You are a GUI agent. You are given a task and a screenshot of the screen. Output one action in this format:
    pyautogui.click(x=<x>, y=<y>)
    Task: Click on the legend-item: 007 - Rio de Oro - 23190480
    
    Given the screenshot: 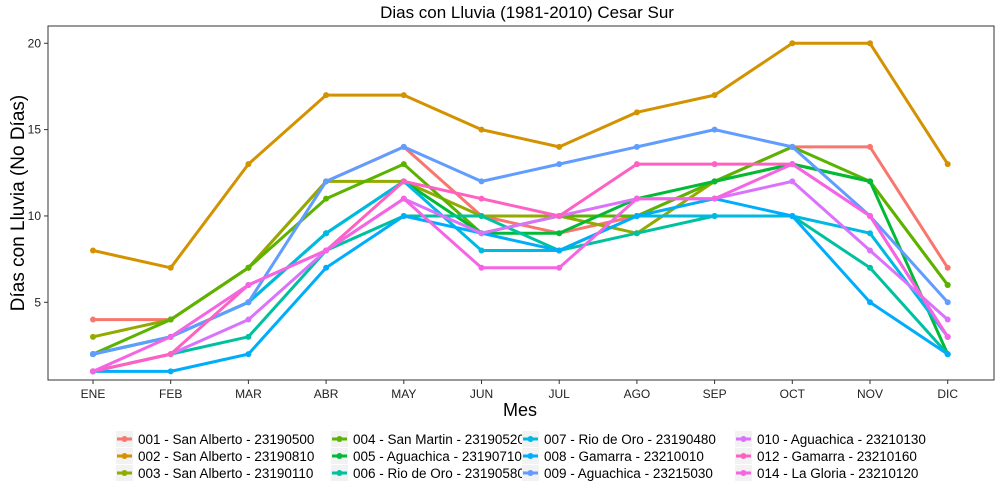 What is the action you would take?
    pyautogui.click(x=619, y=439)
    